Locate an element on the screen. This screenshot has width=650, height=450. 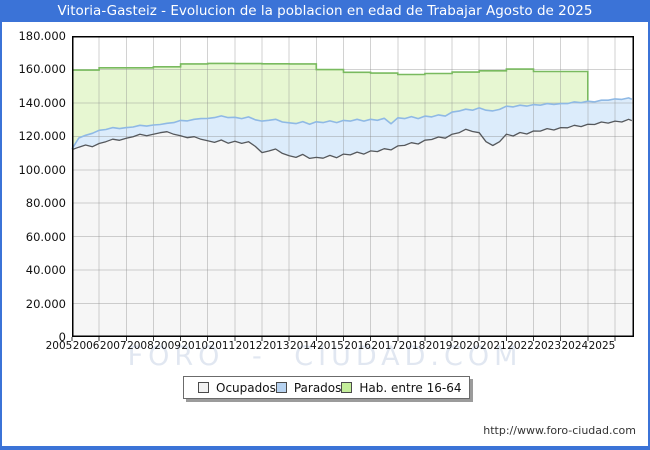
x-axis-label: 2009 is located at coordinates (167, 346).